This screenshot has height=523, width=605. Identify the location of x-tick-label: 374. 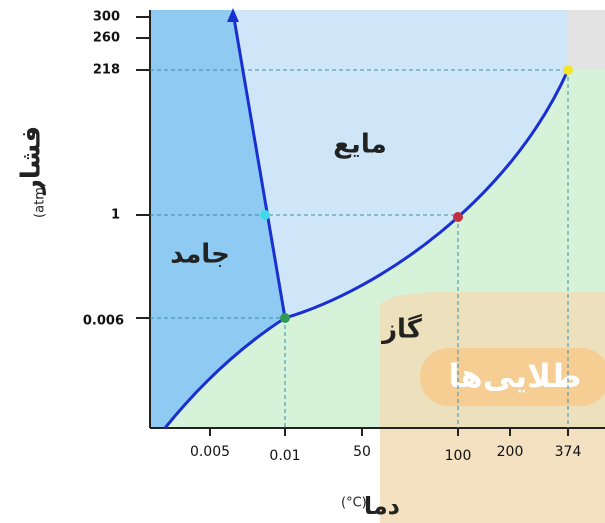
(568, 452).